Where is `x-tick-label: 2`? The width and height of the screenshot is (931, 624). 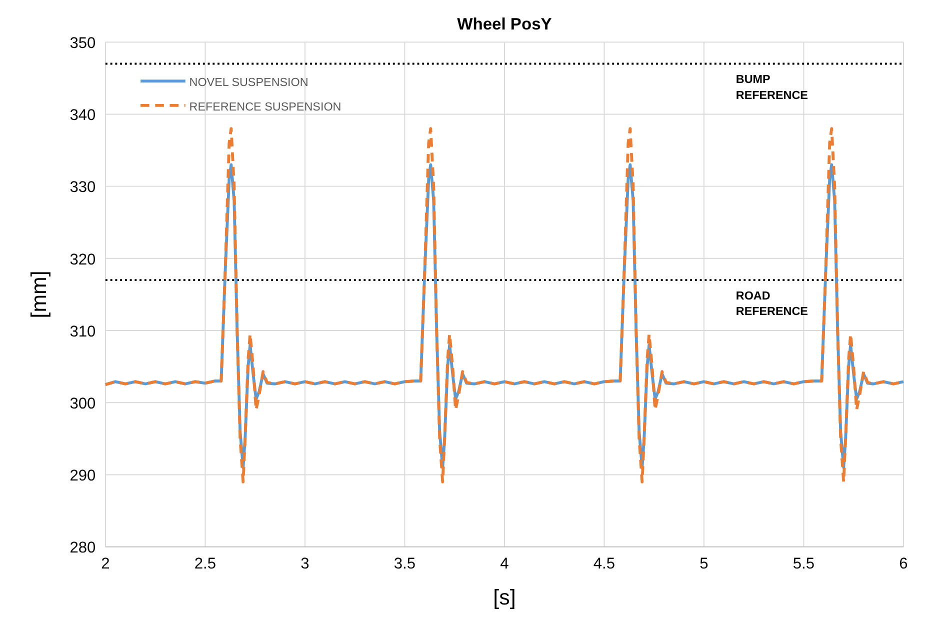
x-tick-label: 2 is located at coordinates (105, 563).